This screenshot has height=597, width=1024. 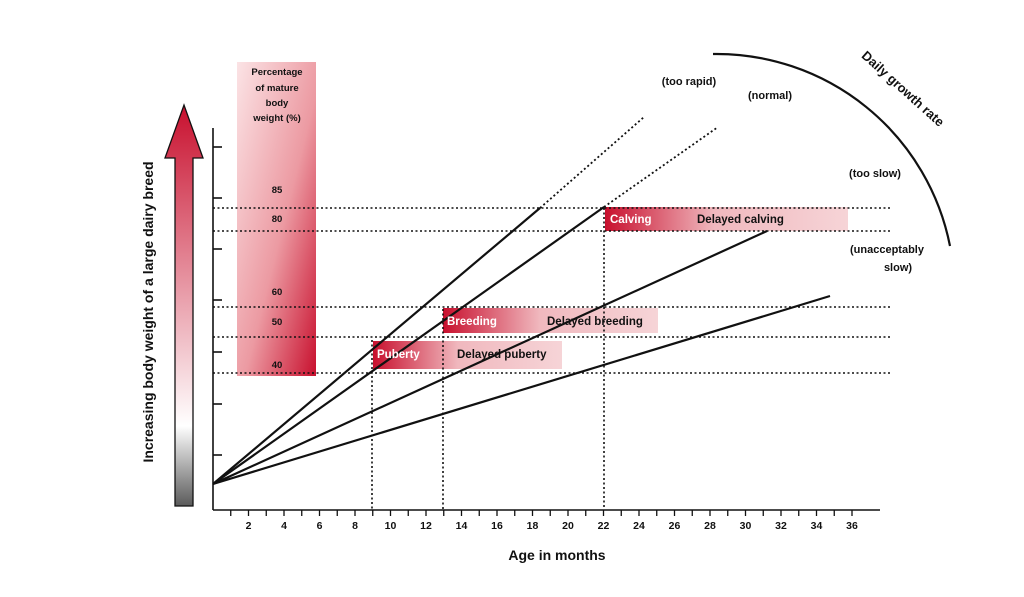 I want to click on x-tick-label: 4, so click(x=284, y=526).